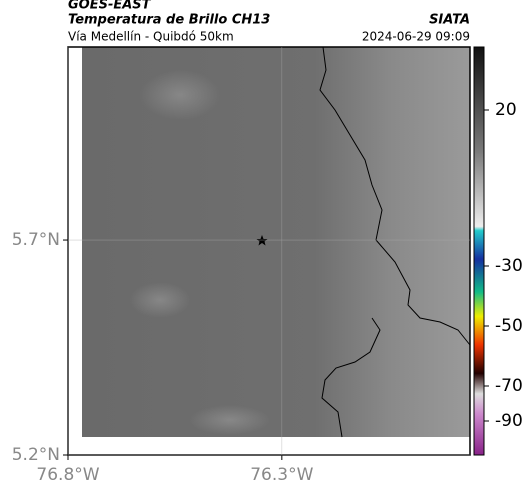 This screenshot has height=495, width=526. Describe the element at coordinates (169, 20) in the screenshot. I see `subtitle: Temperatura de Brillo CH13` at that location.